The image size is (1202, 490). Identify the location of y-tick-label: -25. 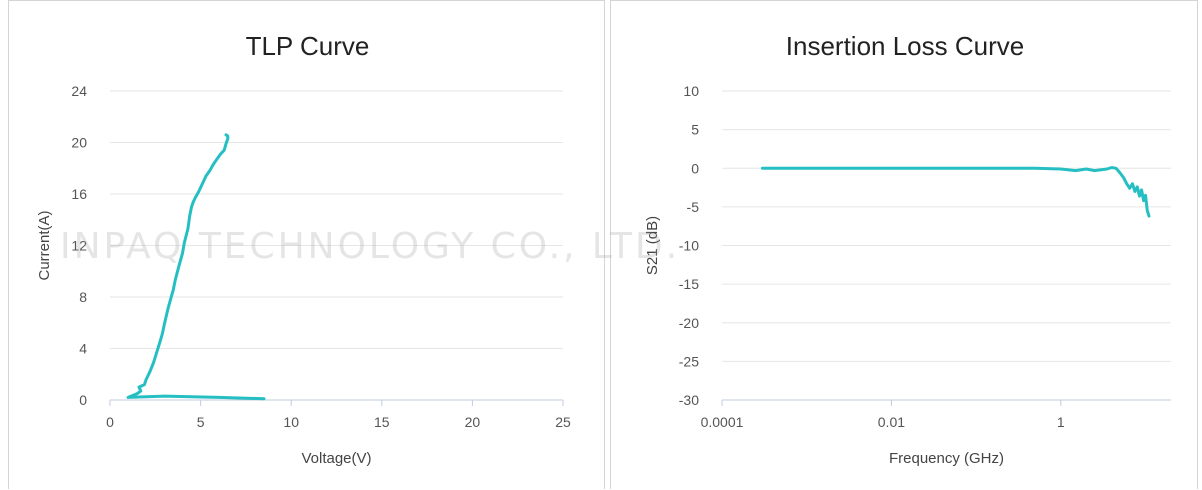
(689, 361).